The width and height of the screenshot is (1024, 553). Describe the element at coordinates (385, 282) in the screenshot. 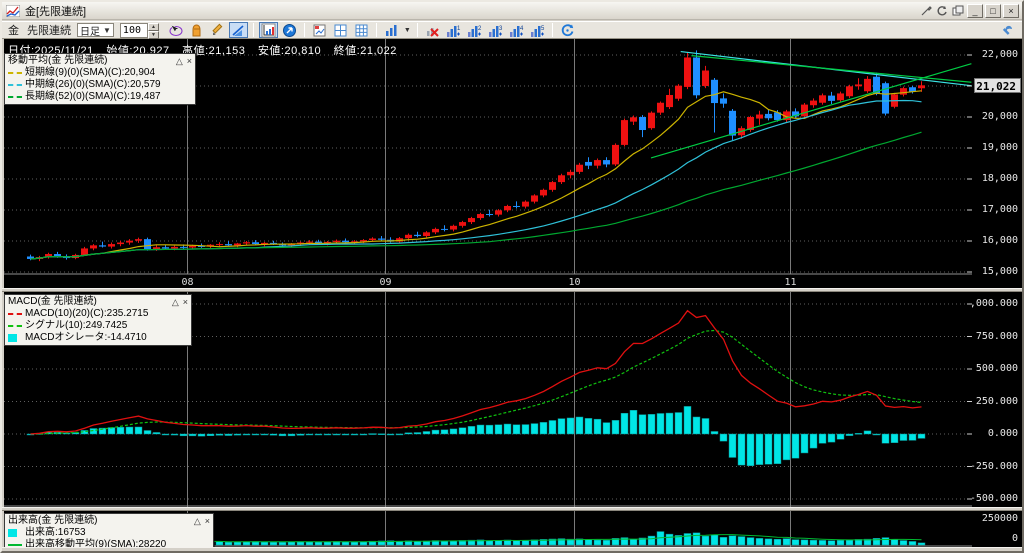

I see `svg-text: 09` at that location.